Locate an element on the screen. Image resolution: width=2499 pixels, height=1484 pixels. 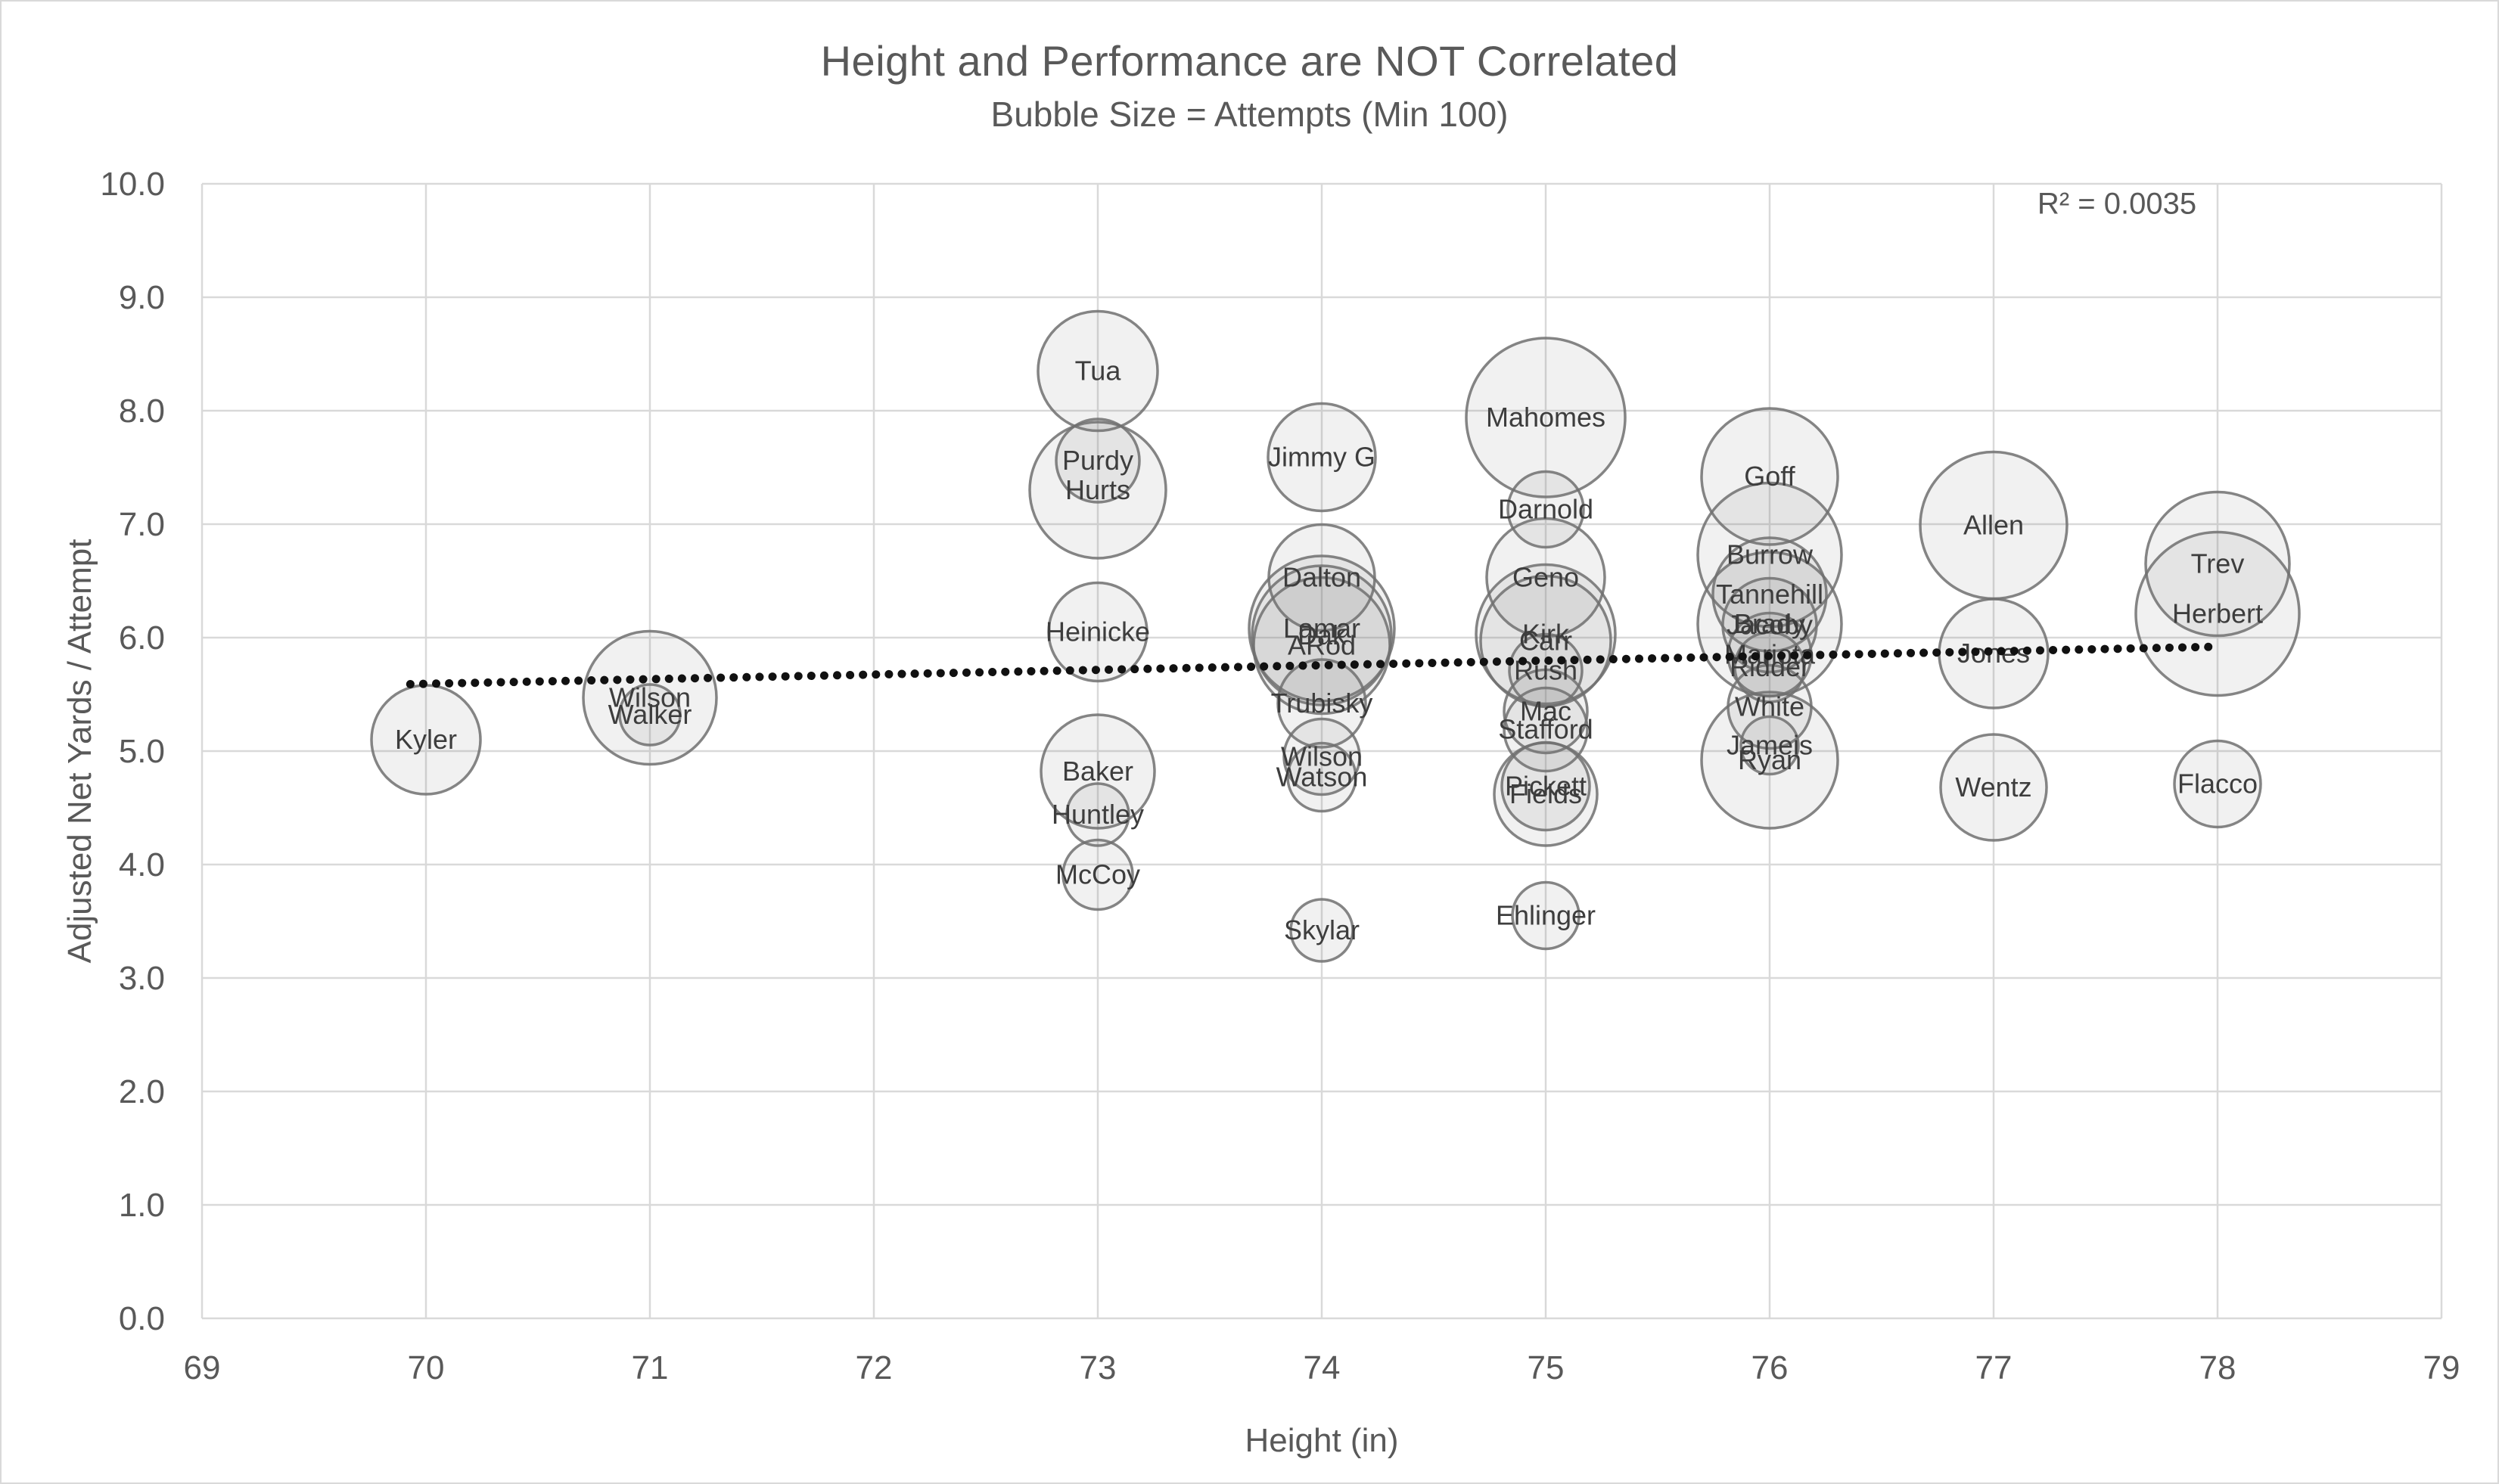
bubble-label: Skylar is located at coordinates (1322, 929).